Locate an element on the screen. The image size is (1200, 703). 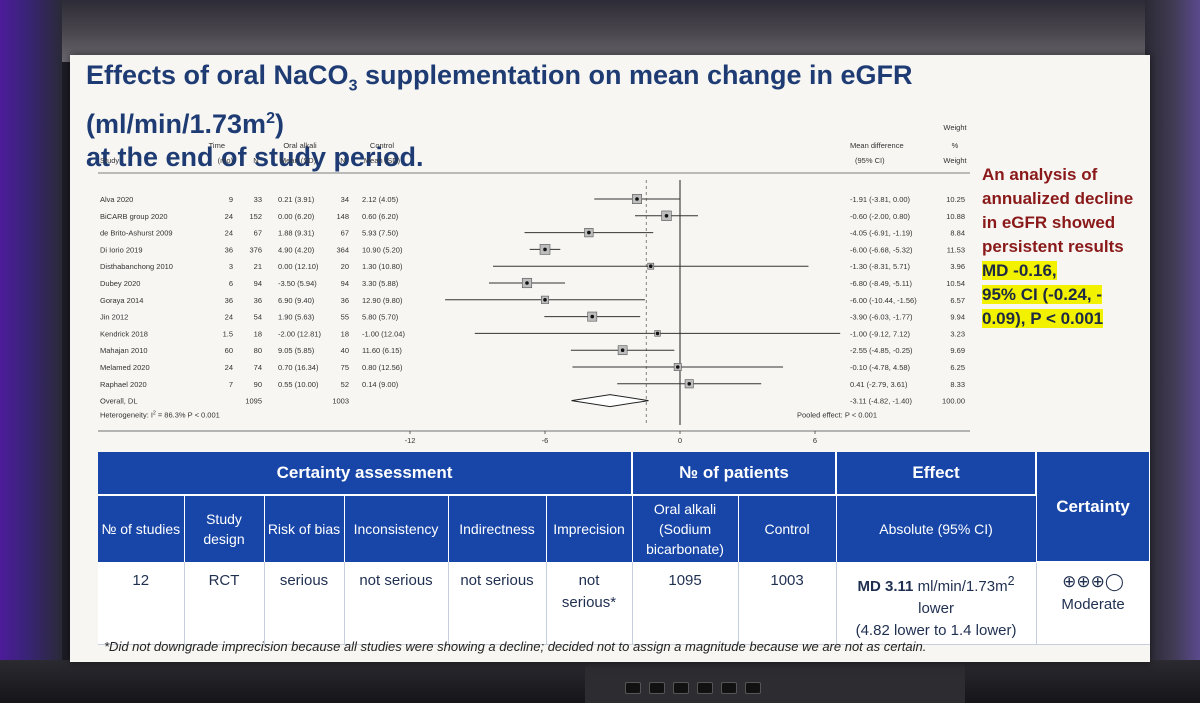
header-mean-sd-control: Mean (SD) is located at coordinates (382, 160).